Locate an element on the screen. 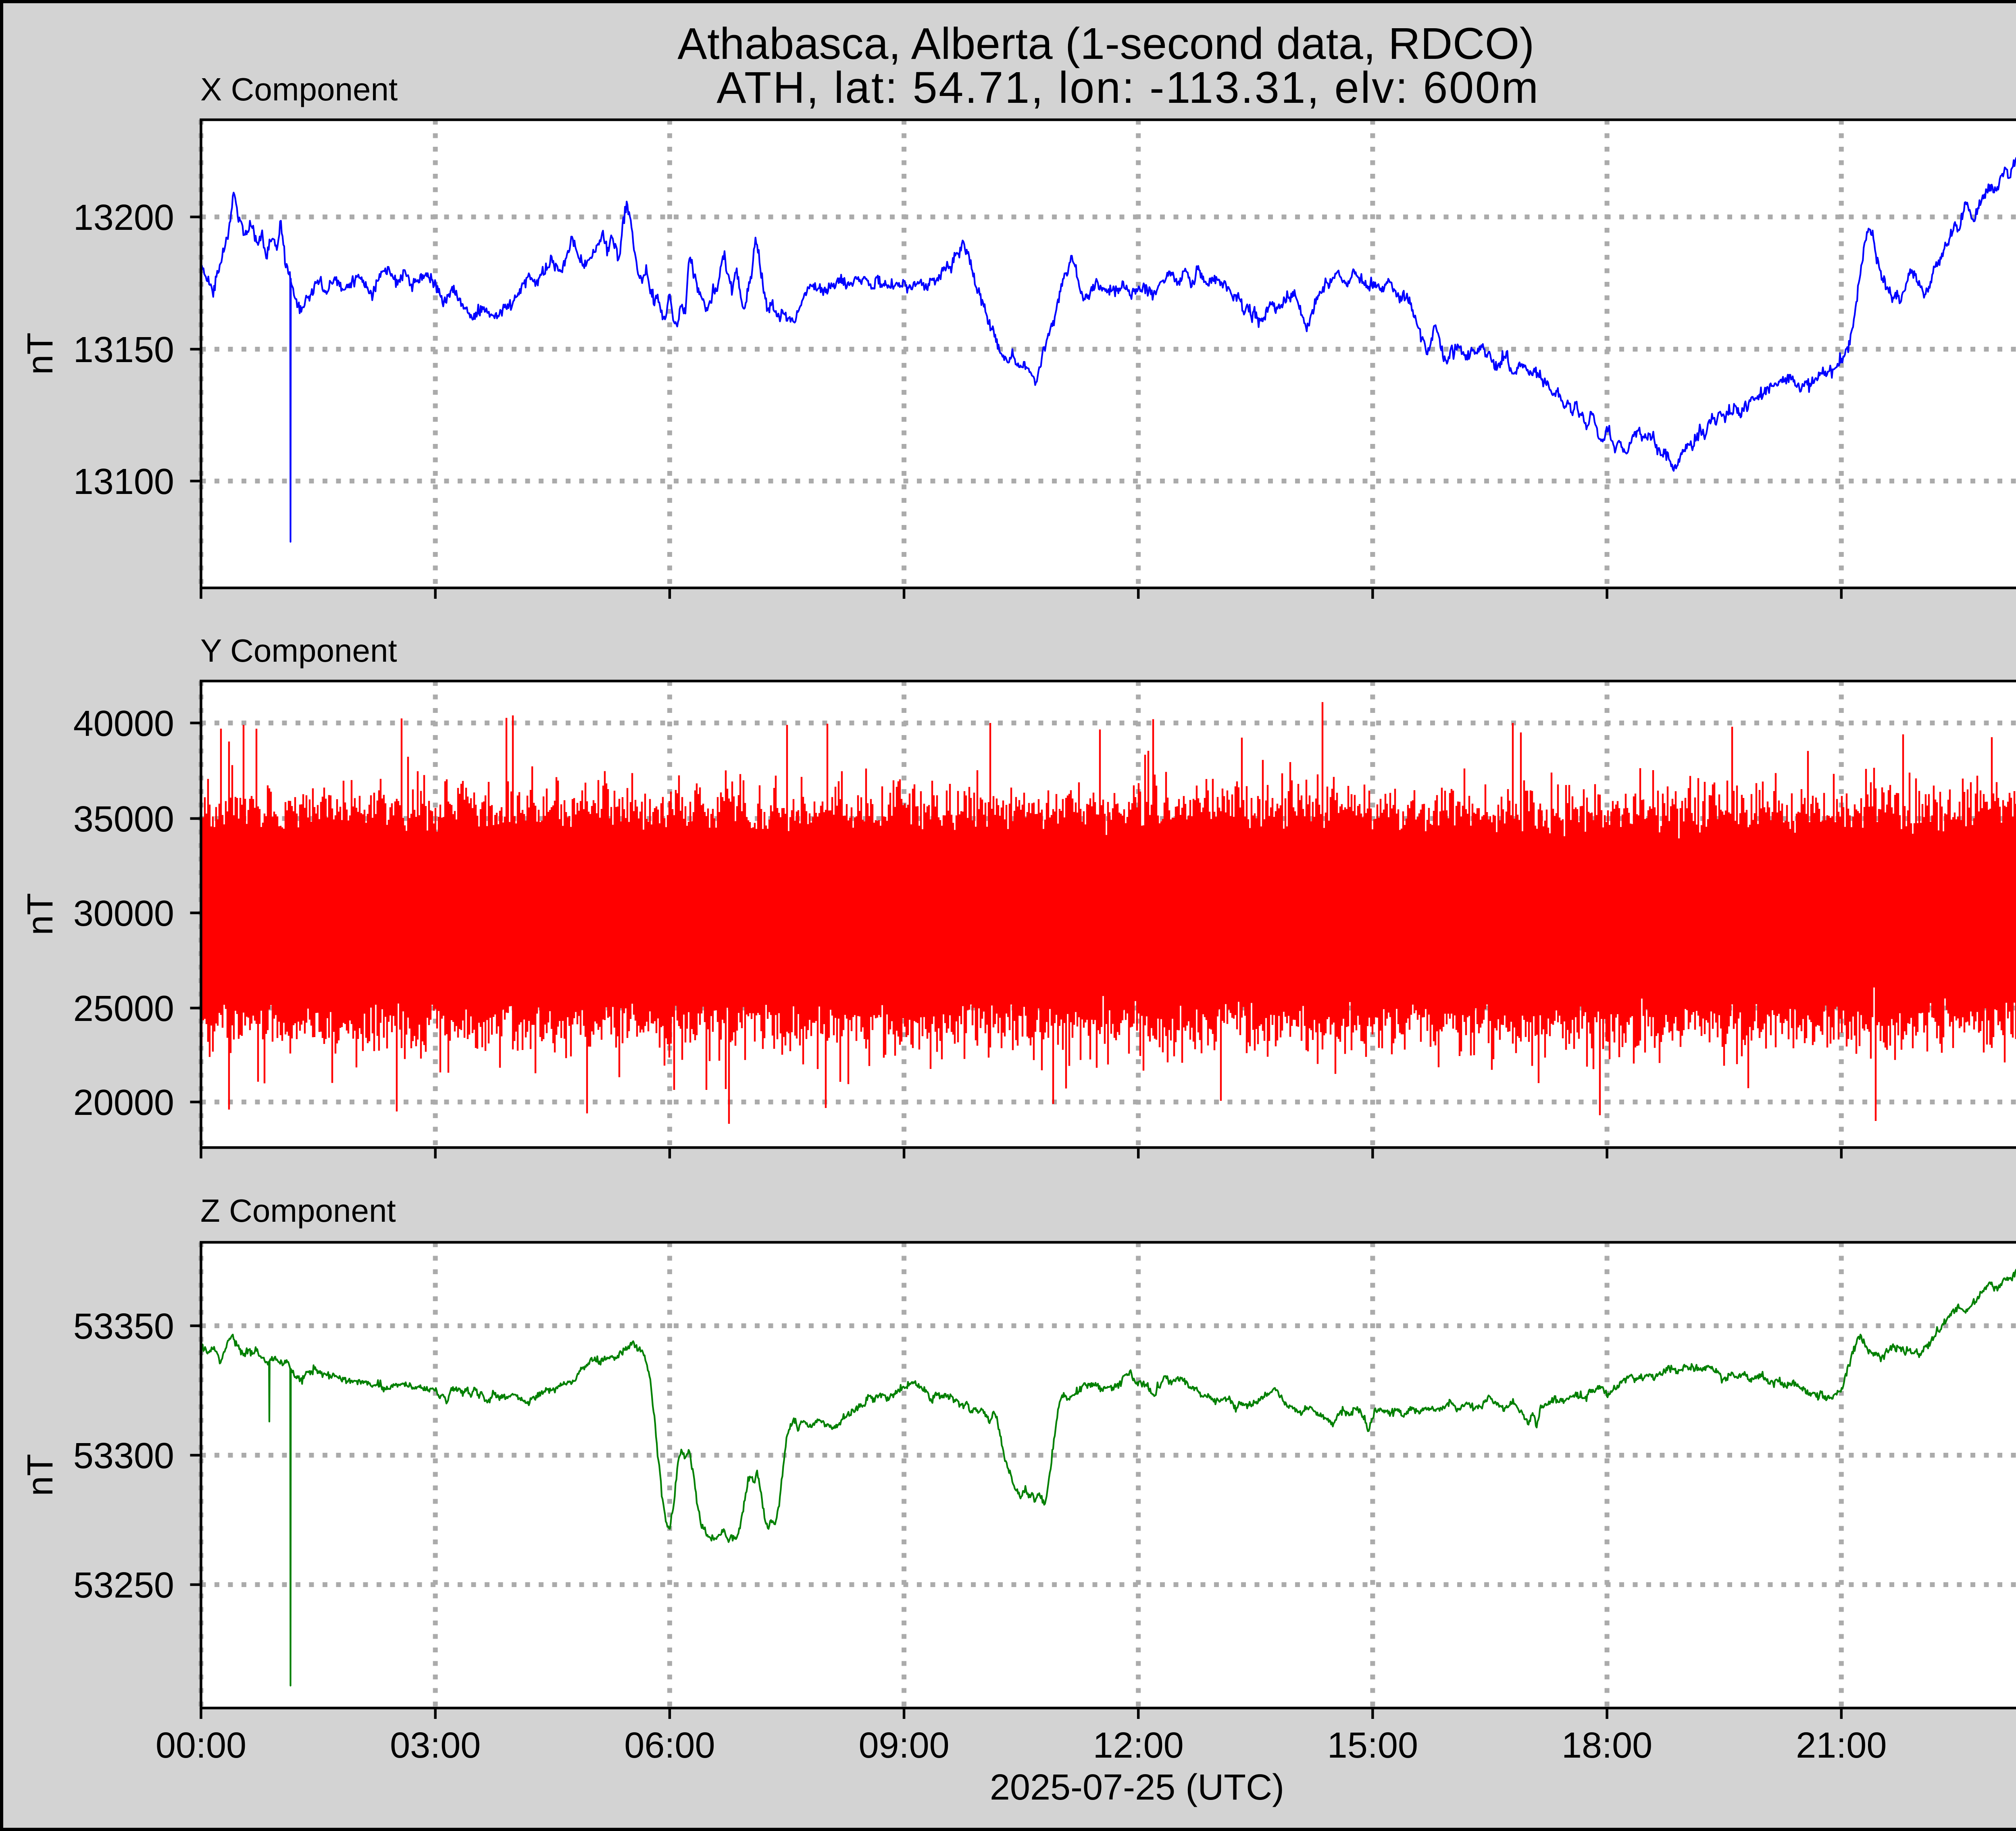 The image size is (2016, 1831). svg-text: 13150 is located at coordinates (124, 350).